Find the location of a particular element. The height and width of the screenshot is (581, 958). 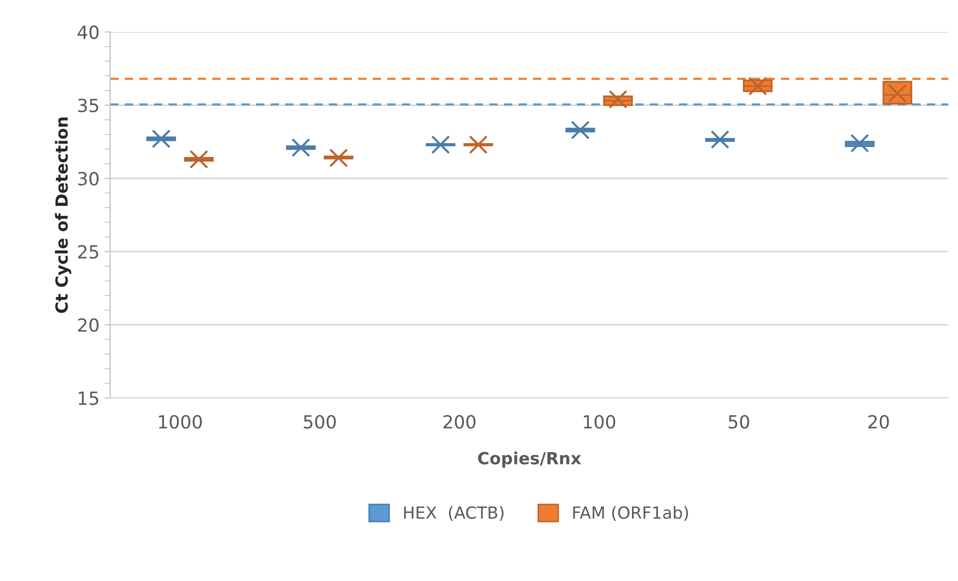

y-tick-label: 40 is located at coordinates (88, 32).